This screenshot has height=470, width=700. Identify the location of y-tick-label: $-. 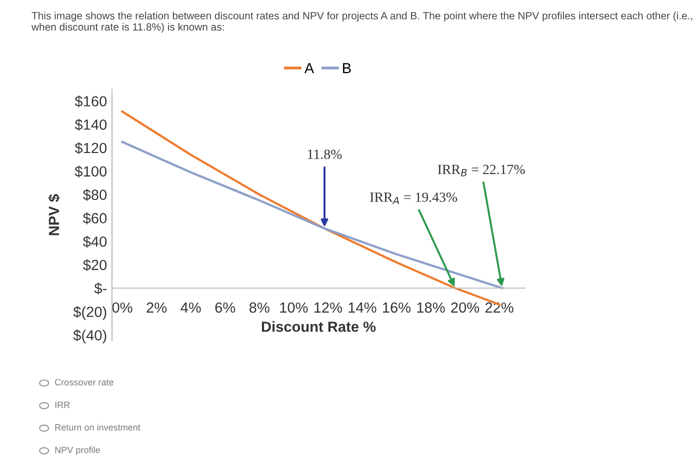
(100, 288).